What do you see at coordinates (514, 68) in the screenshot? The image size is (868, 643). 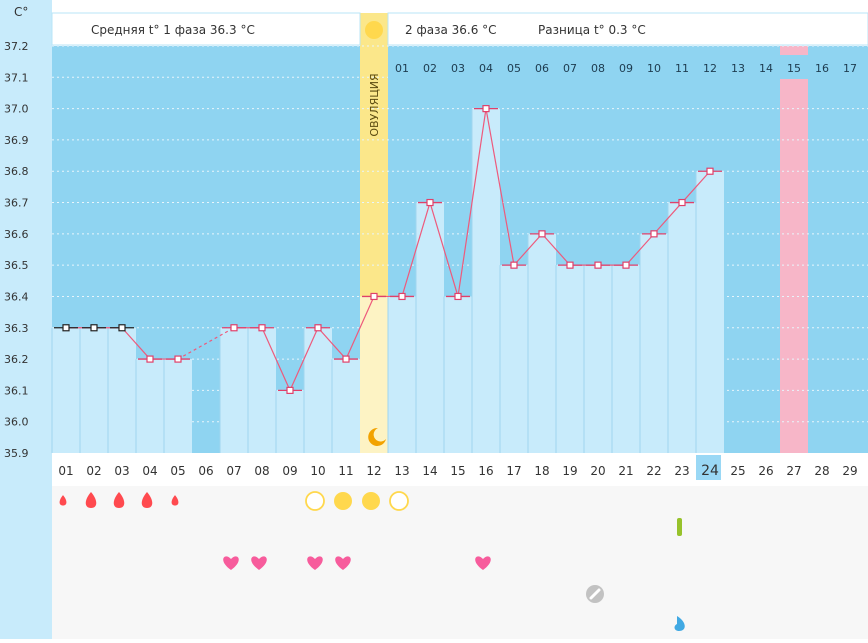 I see `phase2-day-label: 05` at bounding box center [514, 68].